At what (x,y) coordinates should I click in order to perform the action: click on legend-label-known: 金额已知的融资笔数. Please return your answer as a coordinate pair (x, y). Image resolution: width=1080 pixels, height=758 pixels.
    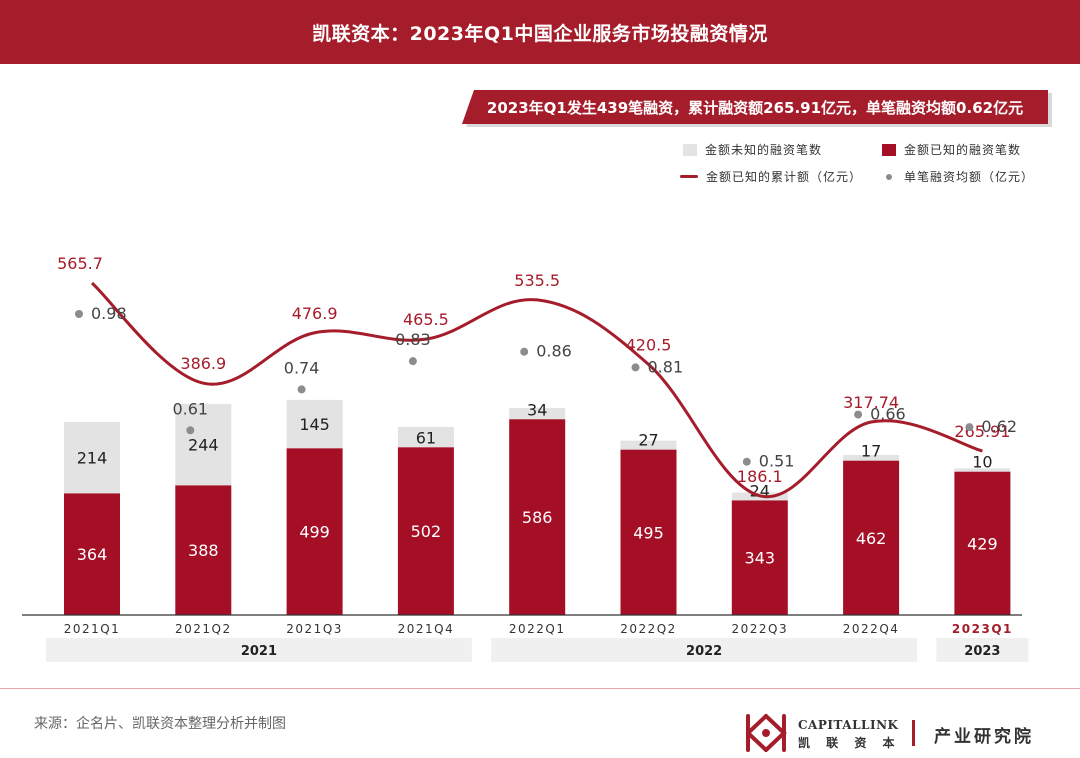
    Looking at the image, I should click on (963, 150).